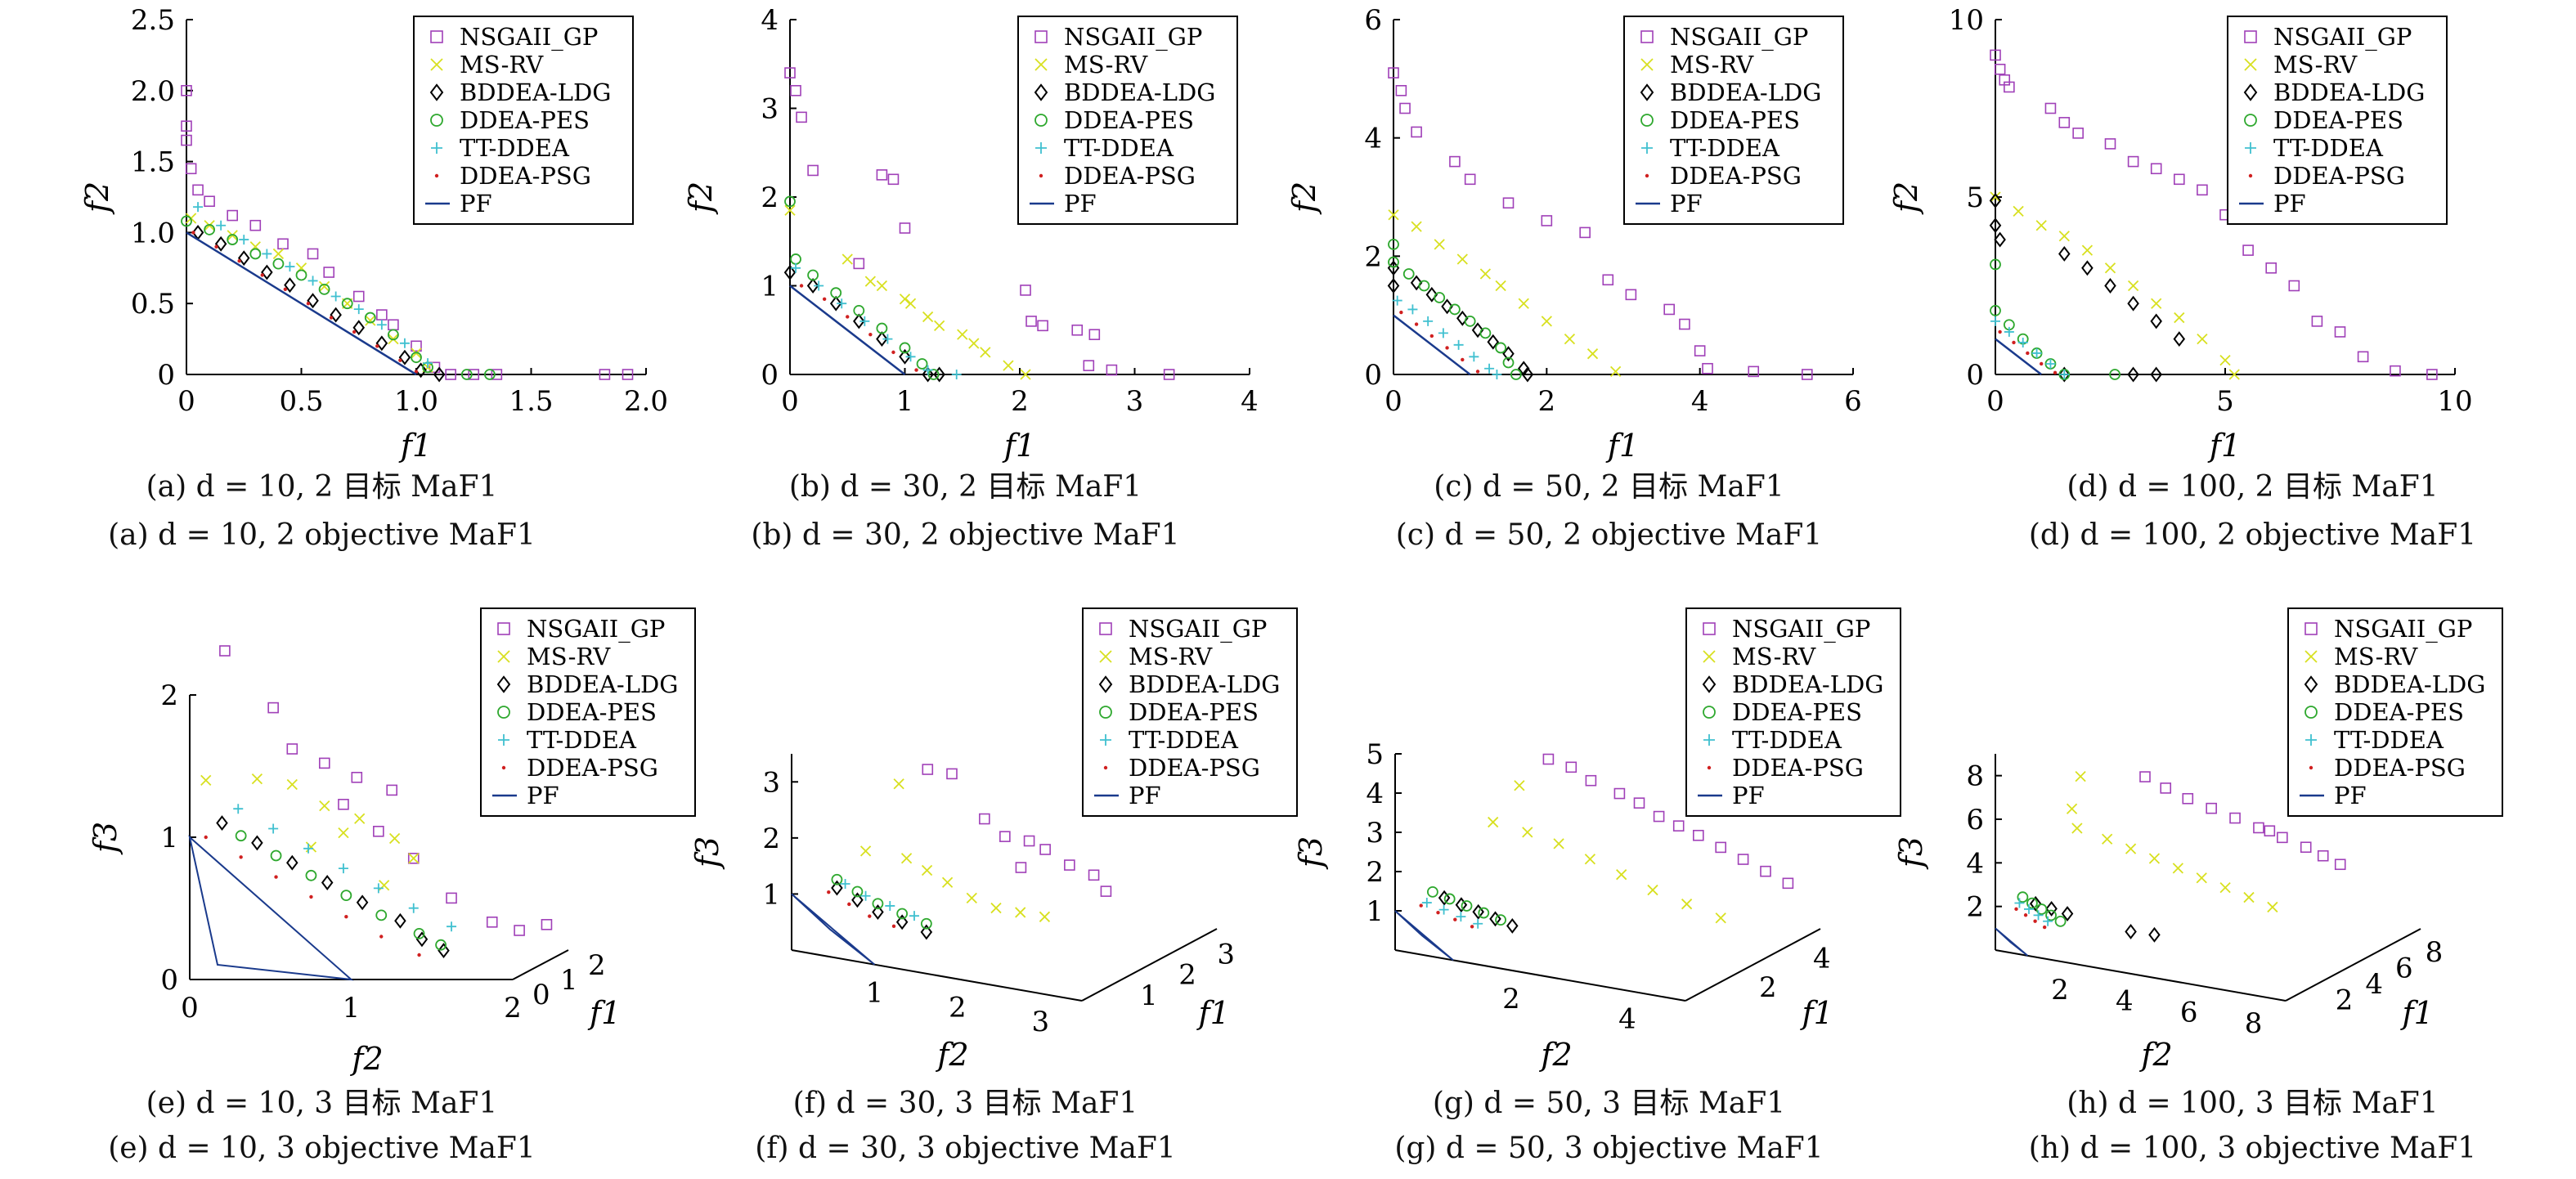 The width and height of the screenshot is (2576, 1179). I want to click on z-tick-label: 0, so click(169, 980).